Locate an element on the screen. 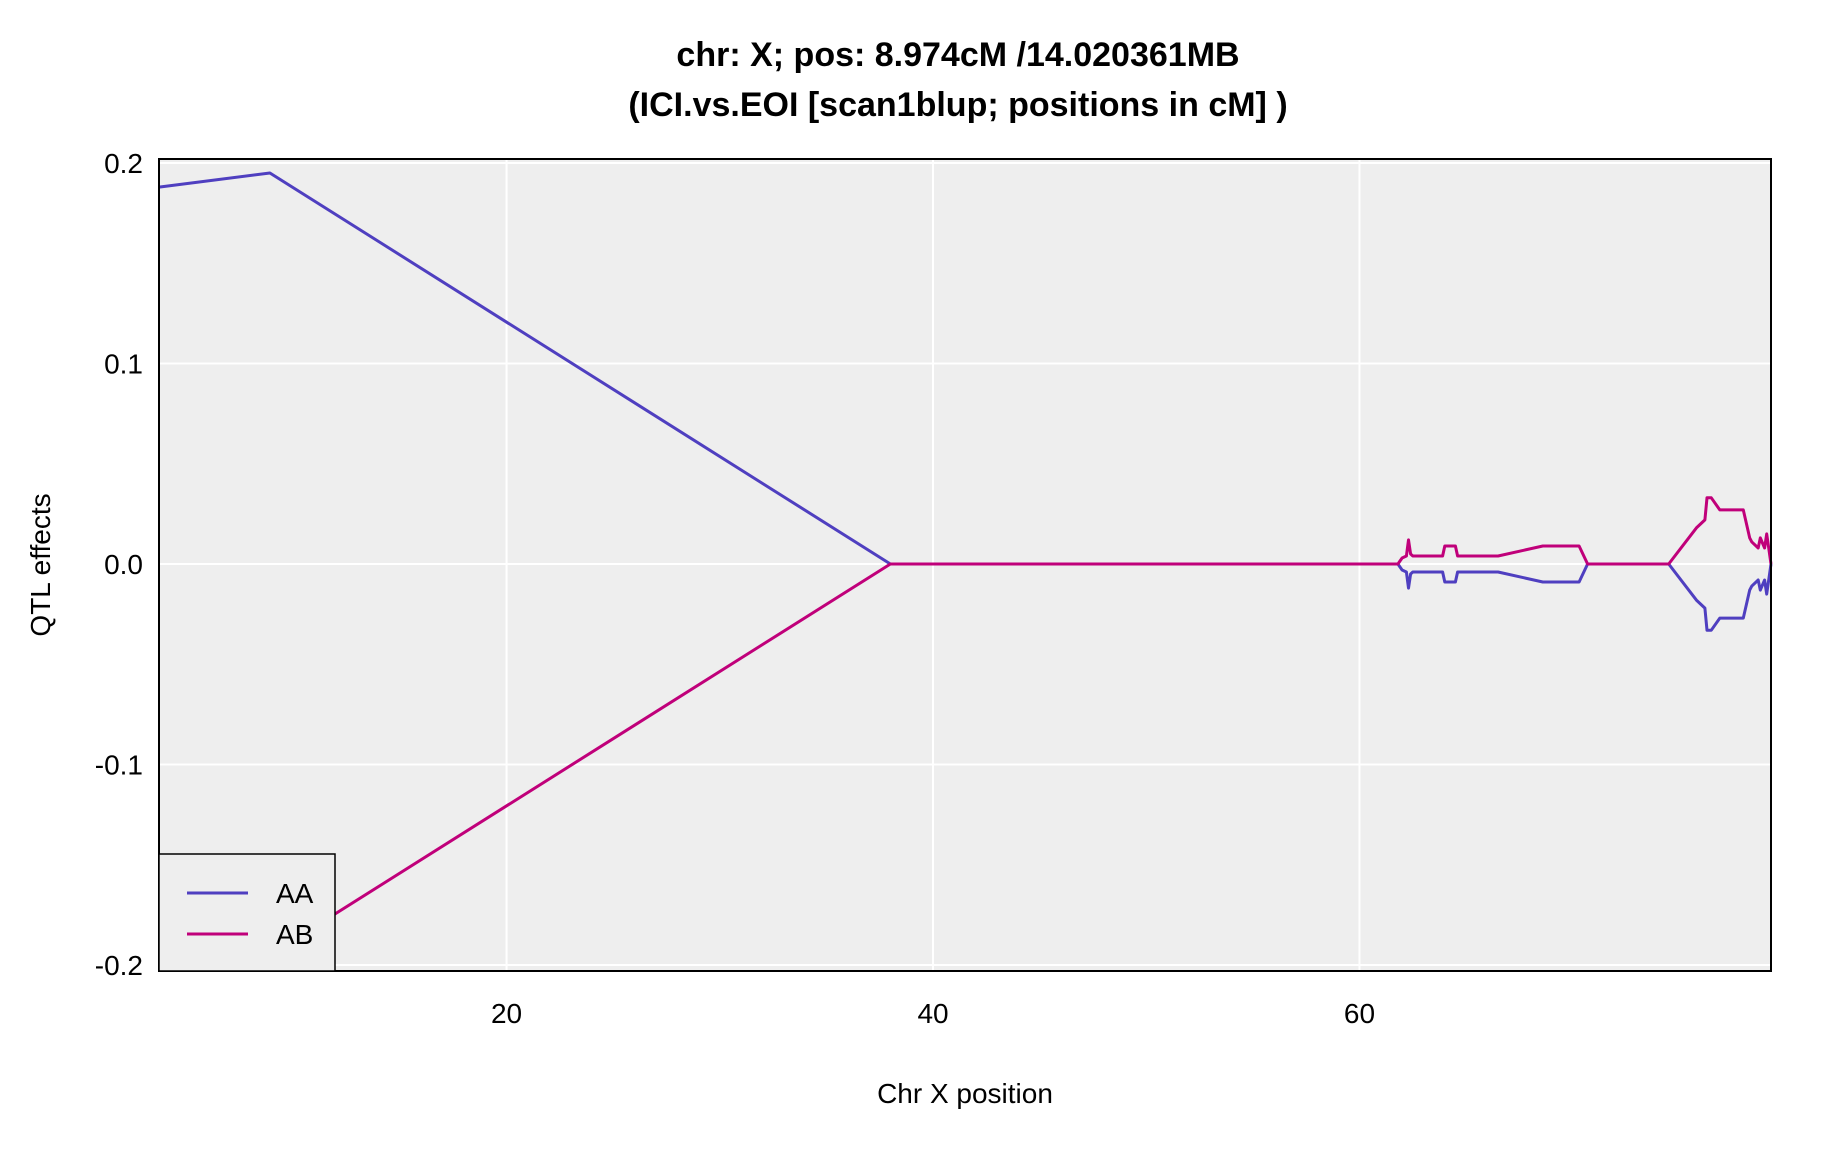  y-tick-label: 0.2 is located at coordinates (123, 163).